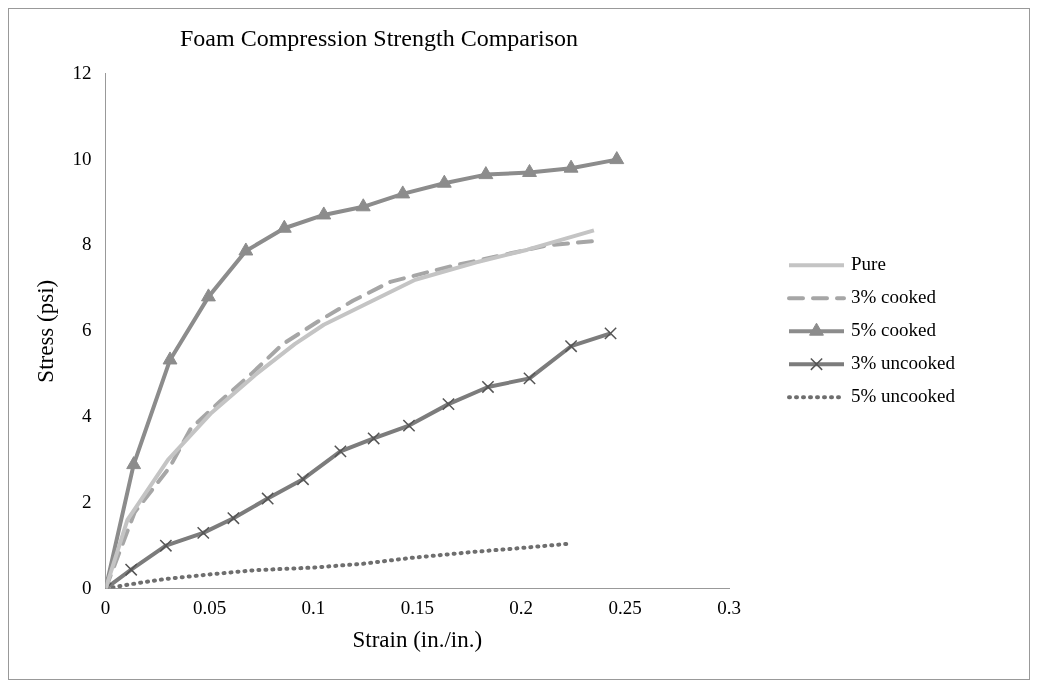 The width and height of the screenshot is (1050, 700). I want to click on y-tick-label: 0, so click(87, 587).